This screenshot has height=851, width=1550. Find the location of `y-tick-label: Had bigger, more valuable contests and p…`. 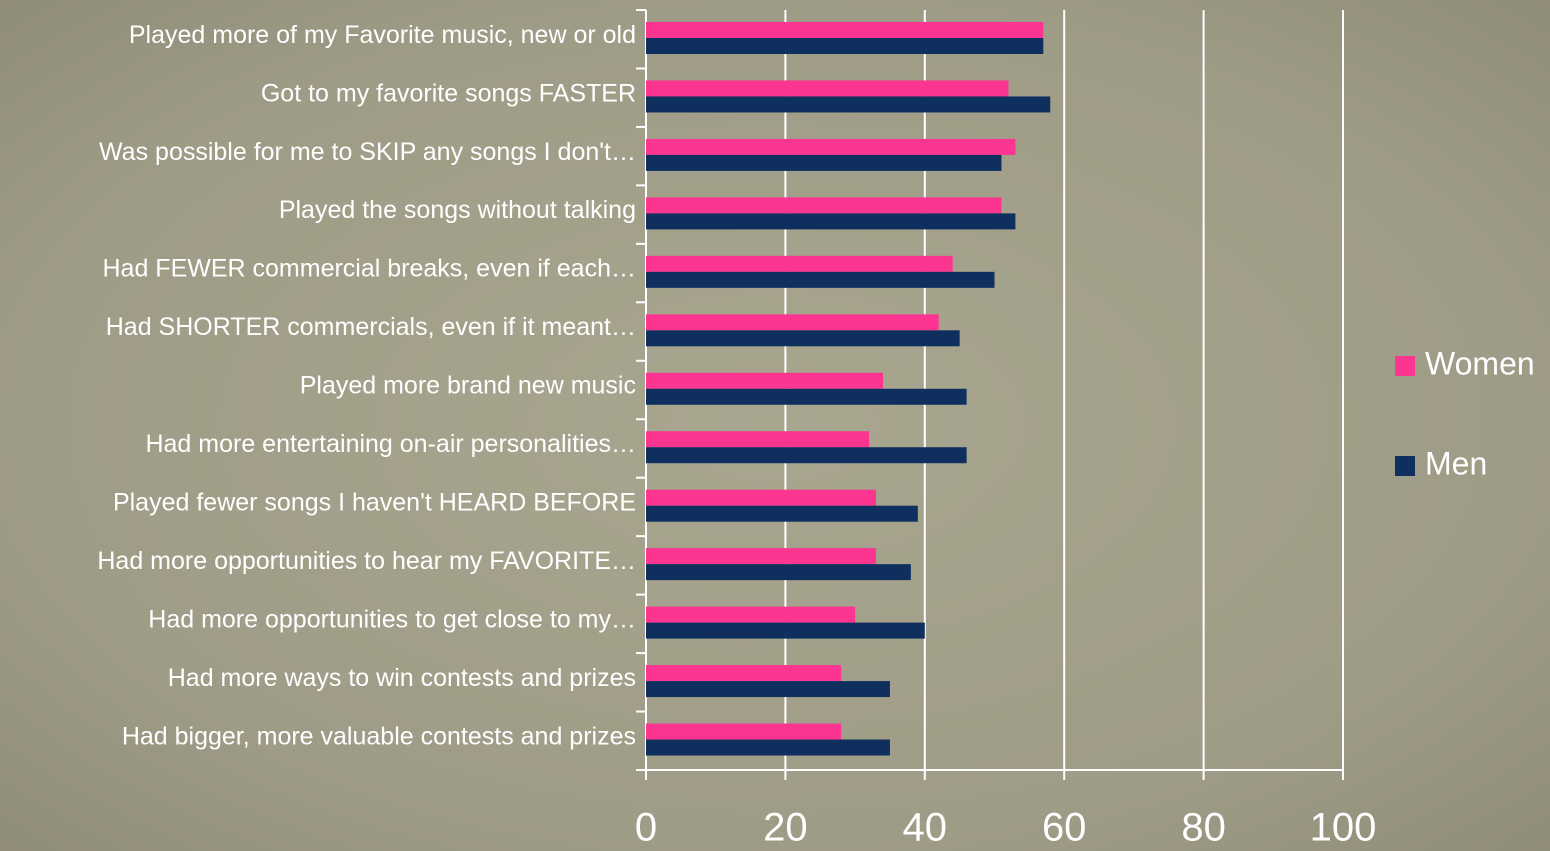

y-tick-label: Had bigger, more valuable contests and p… is located at coordinates (379, 736).